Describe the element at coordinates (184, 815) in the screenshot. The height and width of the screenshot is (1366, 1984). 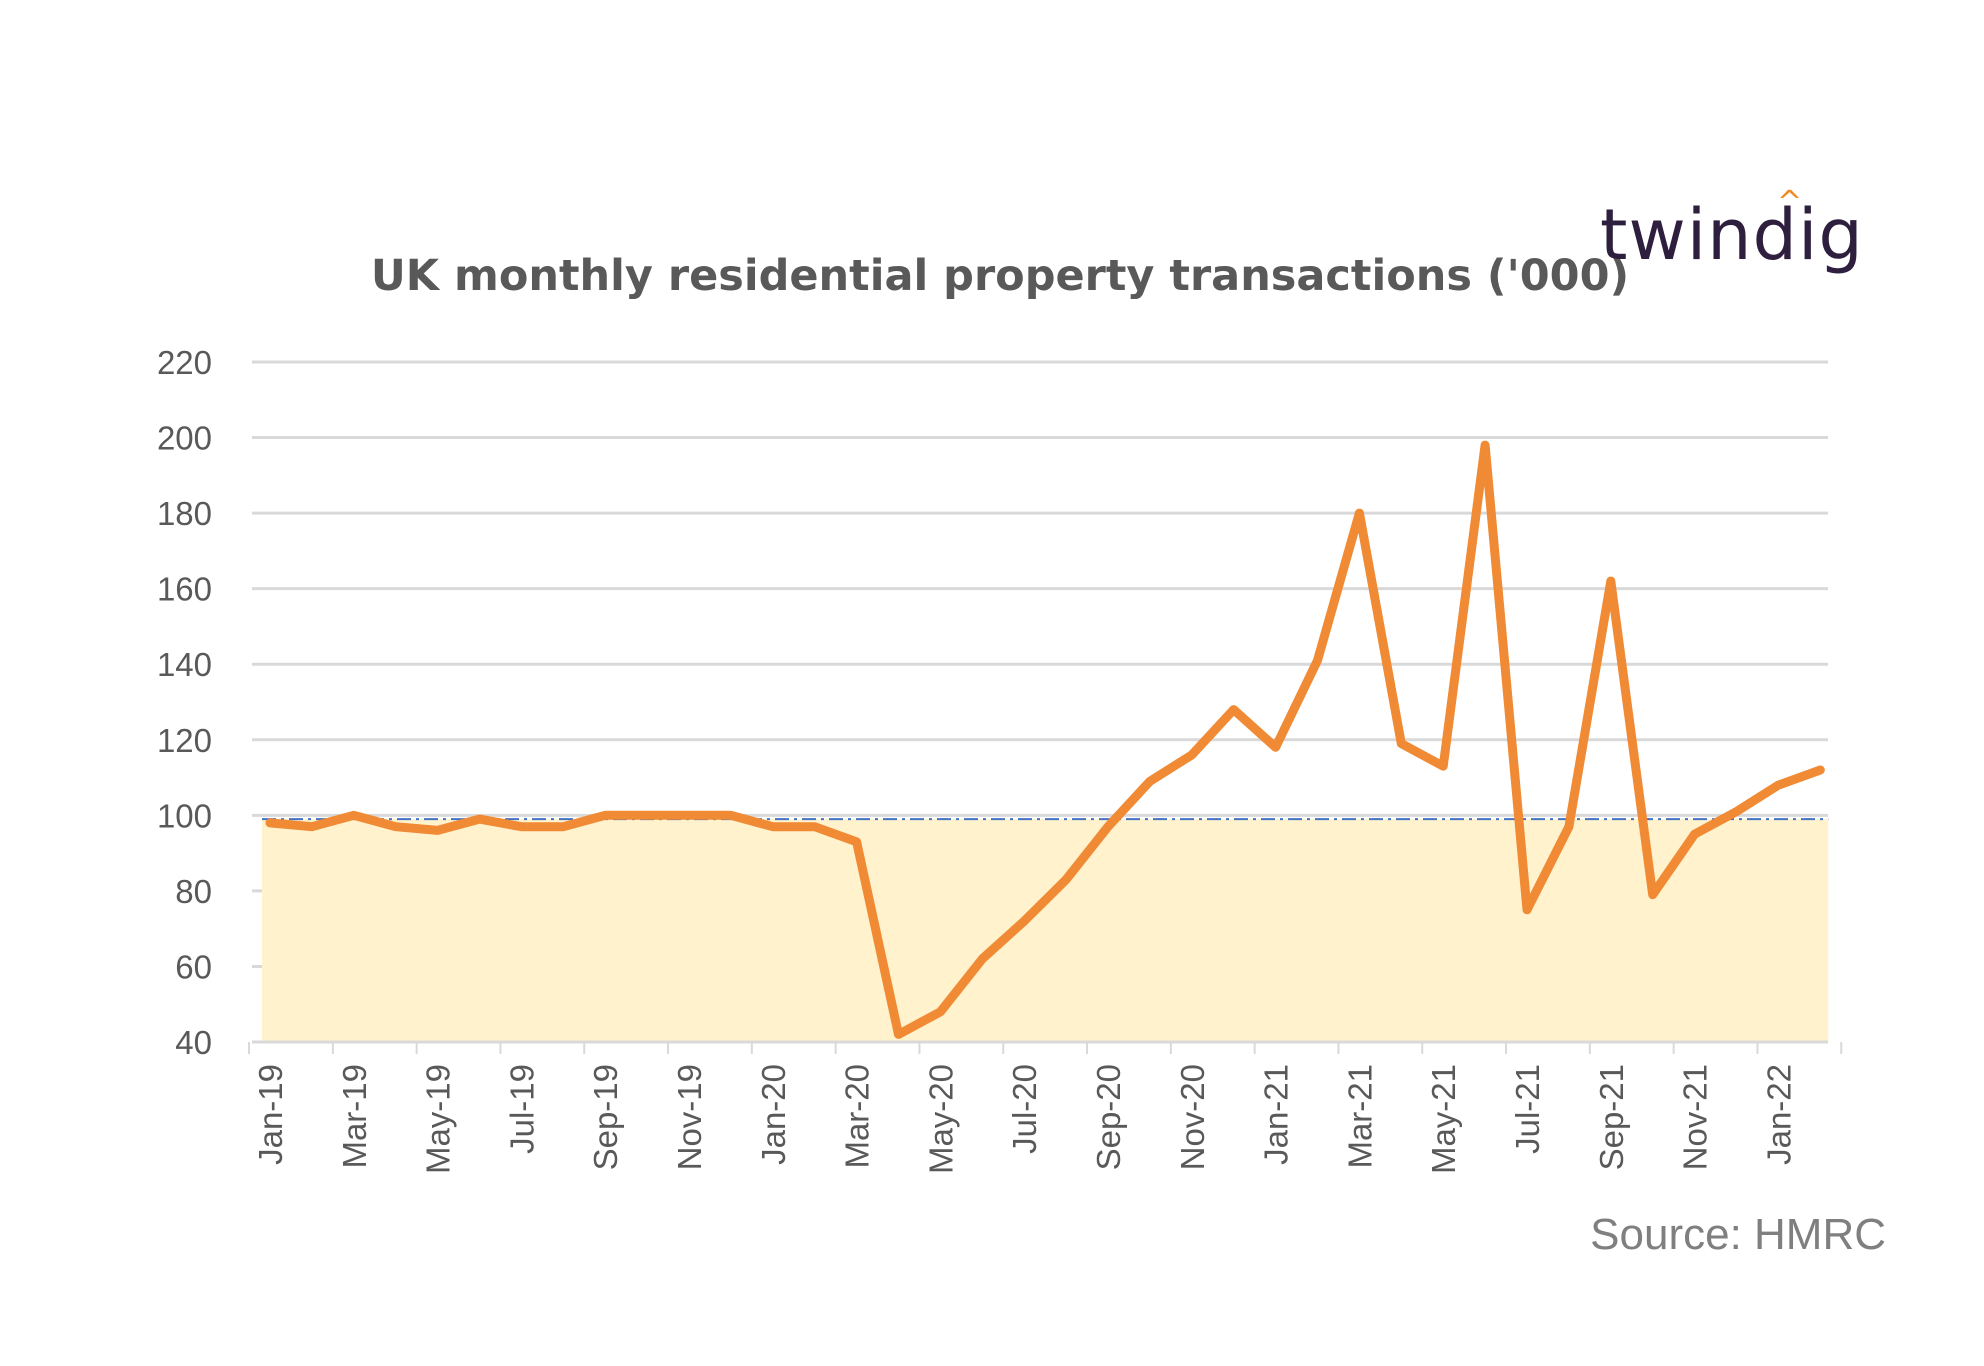
I see `y-tick-label: 100` at that location.